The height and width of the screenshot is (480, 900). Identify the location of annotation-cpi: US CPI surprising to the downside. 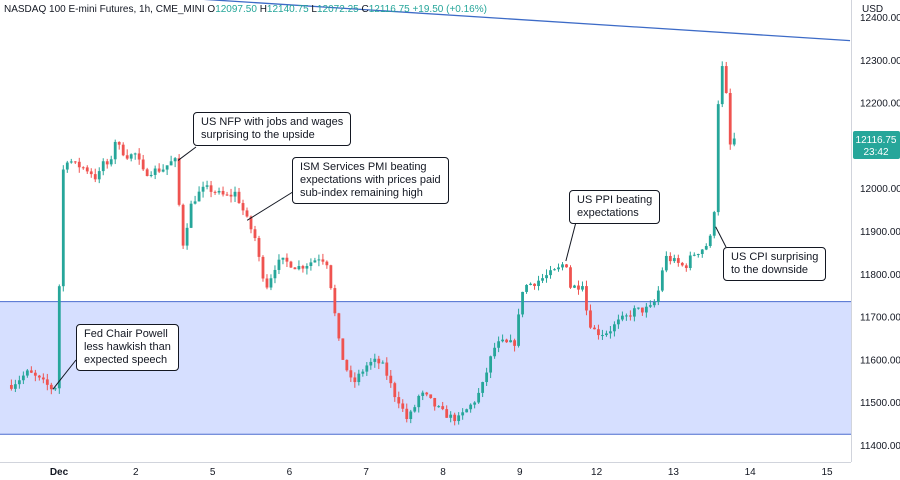
(775, 264).